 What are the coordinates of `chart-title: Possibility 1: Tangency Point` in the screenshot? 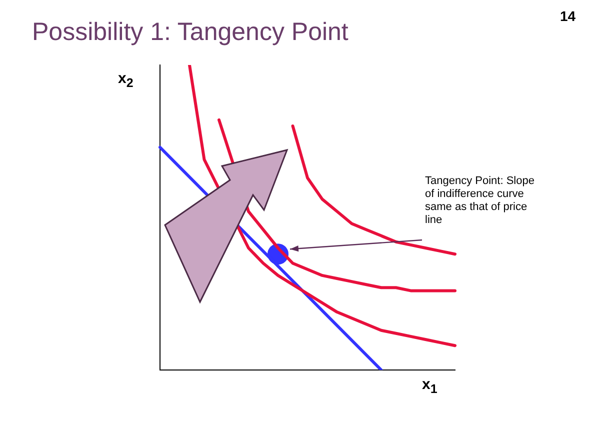 It's located at (190, 32).